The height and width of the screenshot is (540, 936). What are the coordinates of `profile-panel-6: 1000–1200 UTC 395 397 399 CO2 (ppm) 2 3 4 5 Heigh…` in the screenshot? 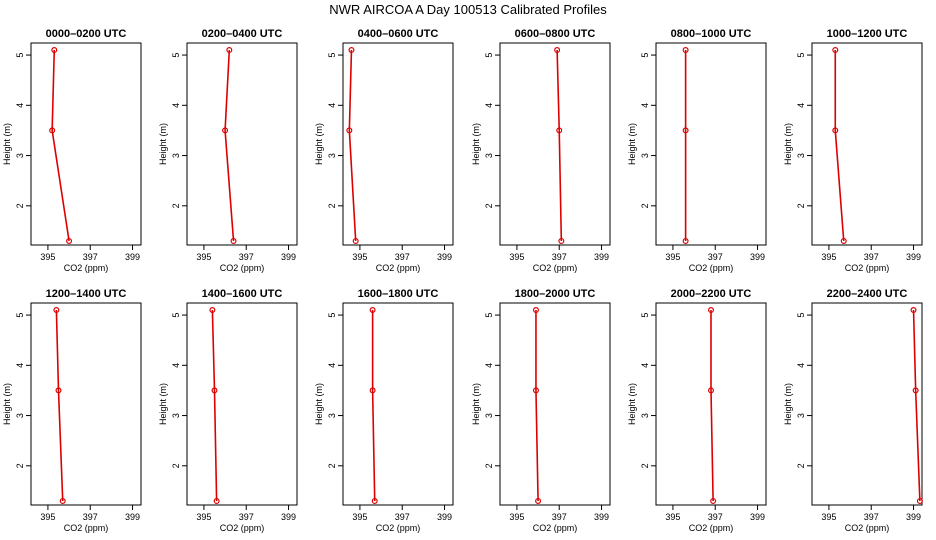 It's located at (853, 150).